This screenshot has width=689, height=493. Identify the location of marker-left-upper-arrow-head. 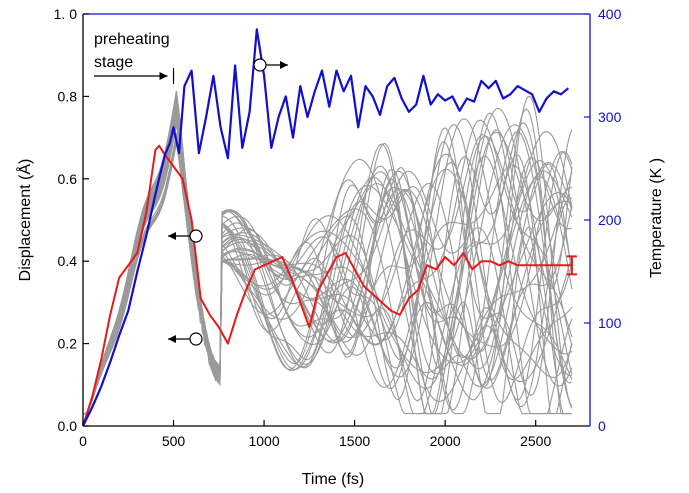
(172, 236).